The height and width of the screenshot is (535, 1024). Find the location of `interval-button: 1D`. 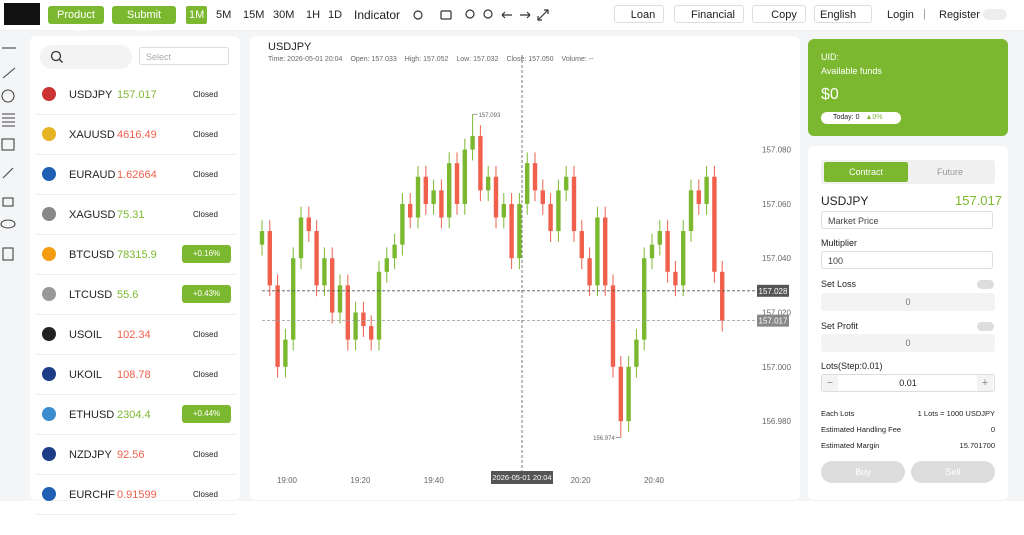

interval-button: 1D is located at coordinates (335, 15).